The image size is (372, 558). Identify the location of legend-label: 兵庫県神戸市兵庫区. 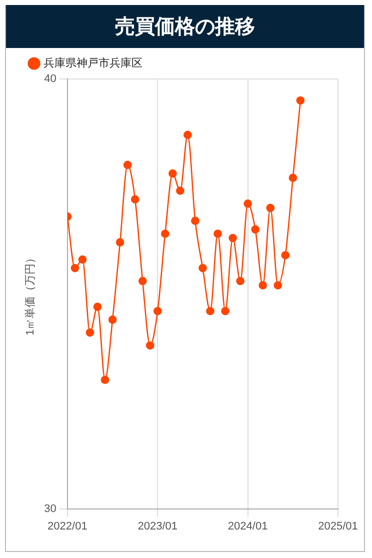
(93, 63).